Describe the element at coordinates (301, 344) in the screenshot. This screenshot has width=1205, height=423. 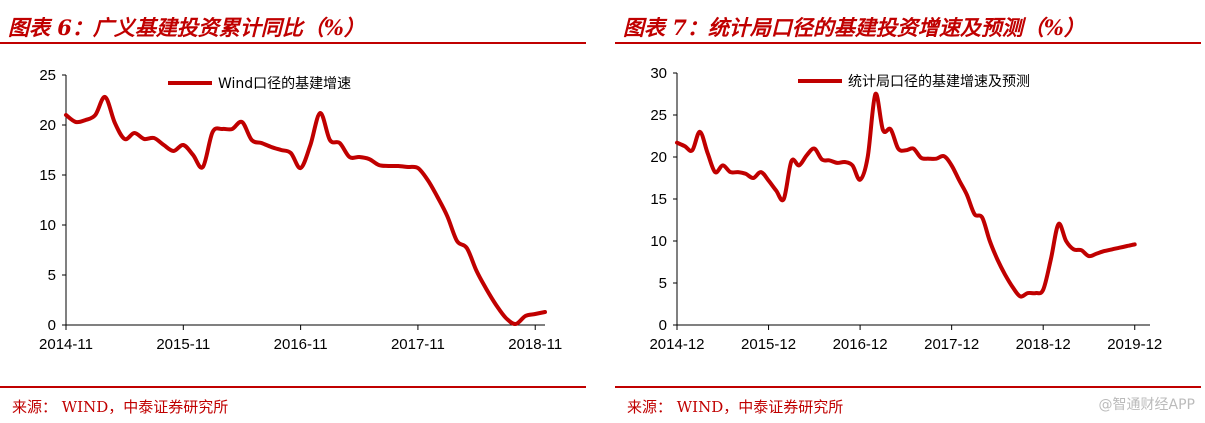
I see `x-tick-label: 2016-11` at that location.